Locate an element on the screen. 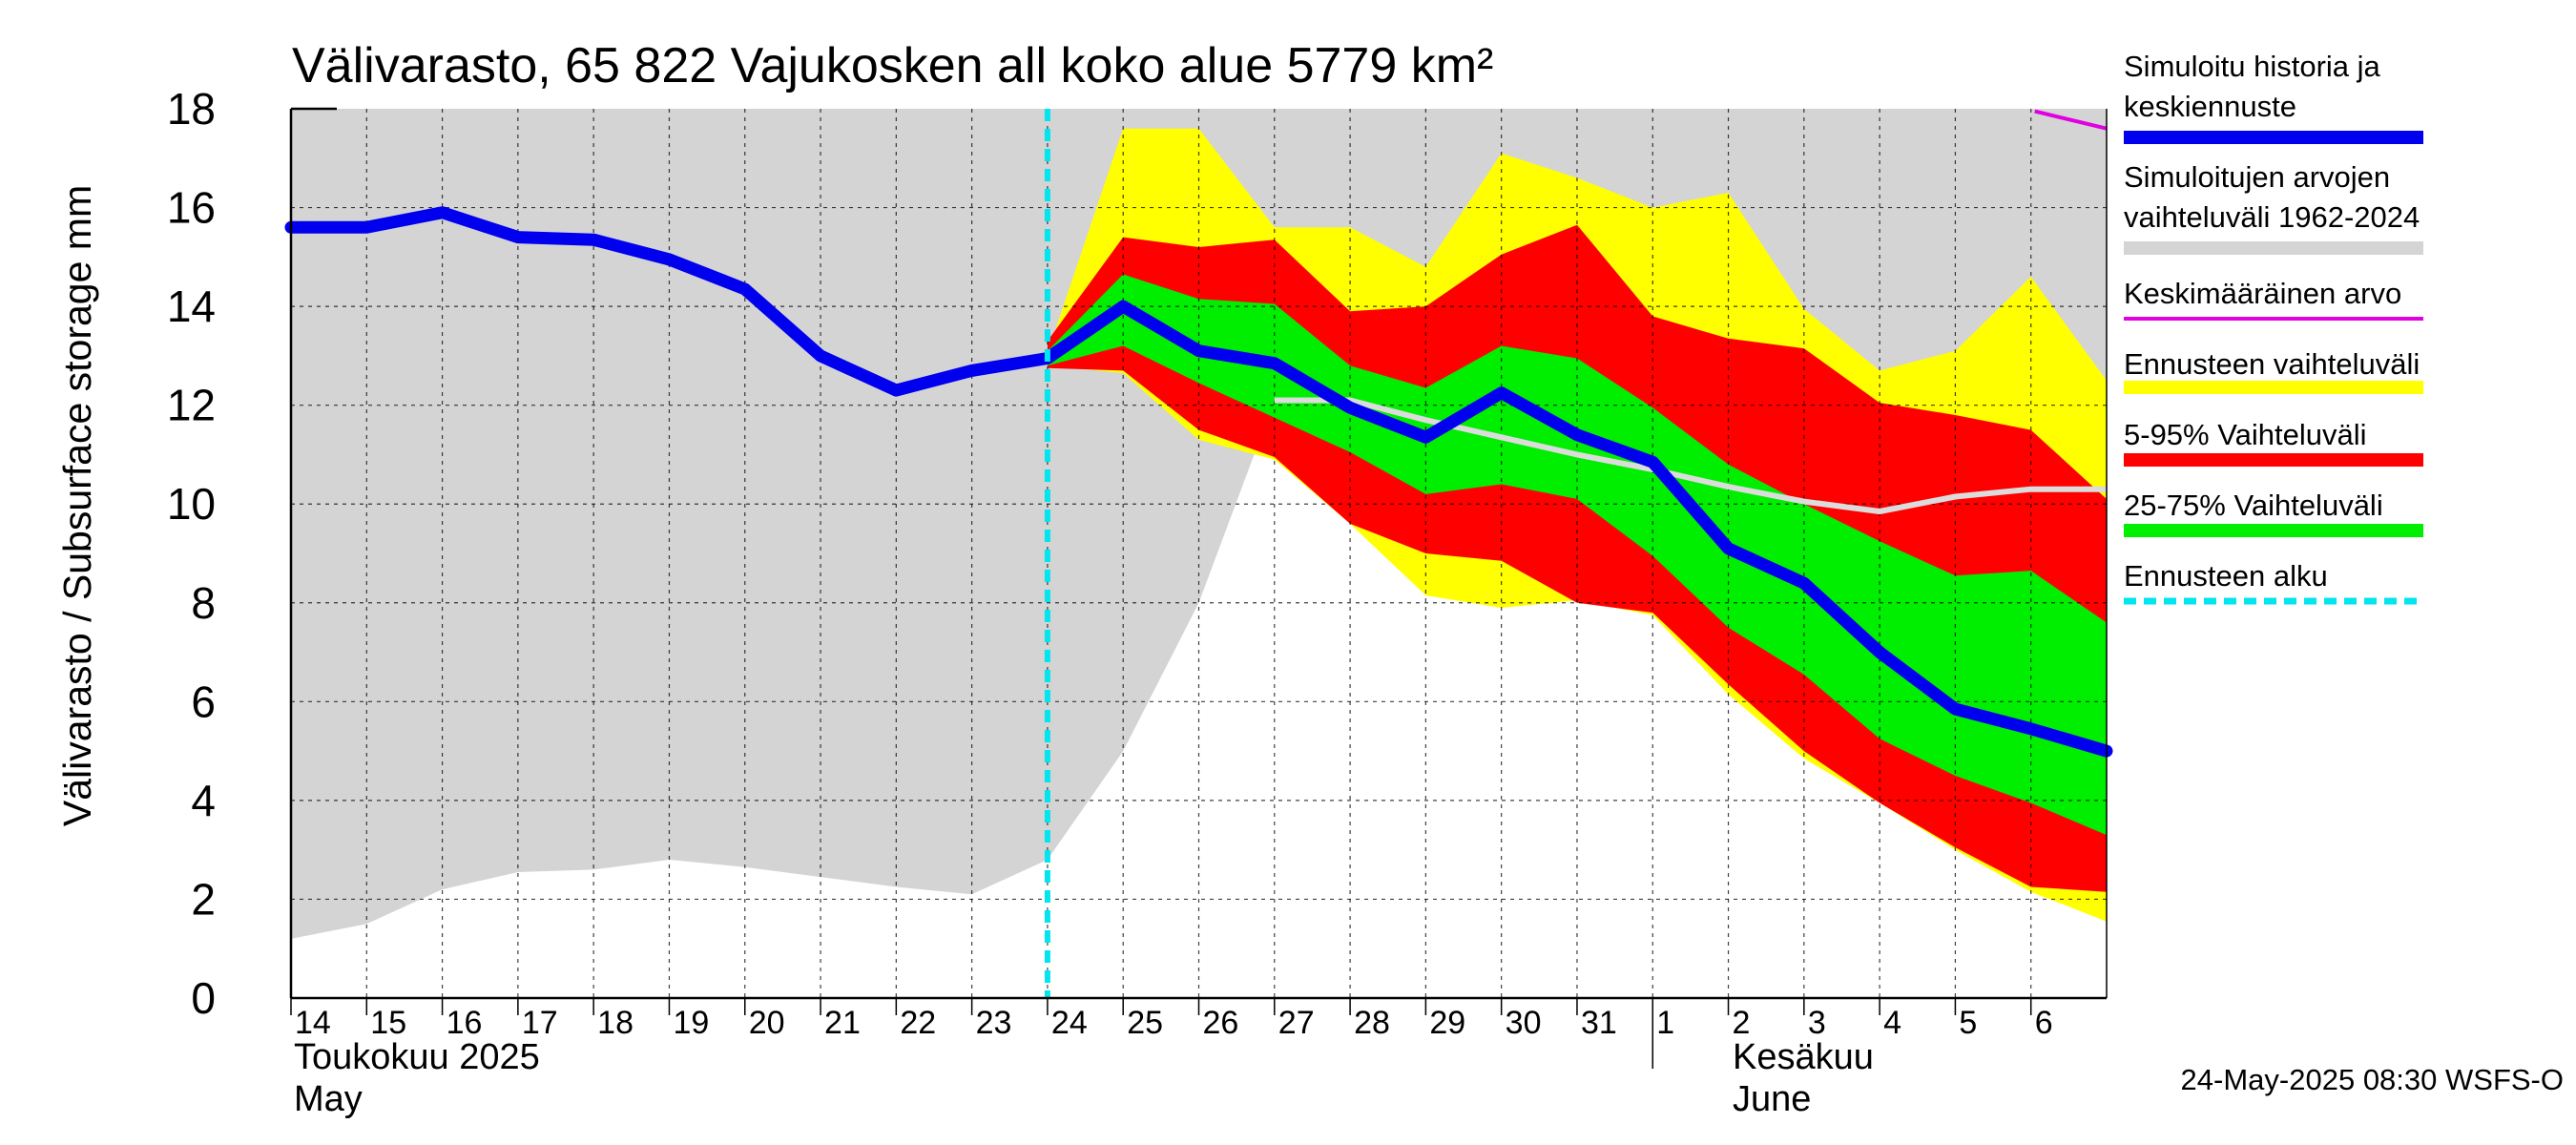 This screenshot has width=2576, height=1145. mean-forecast-line is located at coordinates (1690, 456).